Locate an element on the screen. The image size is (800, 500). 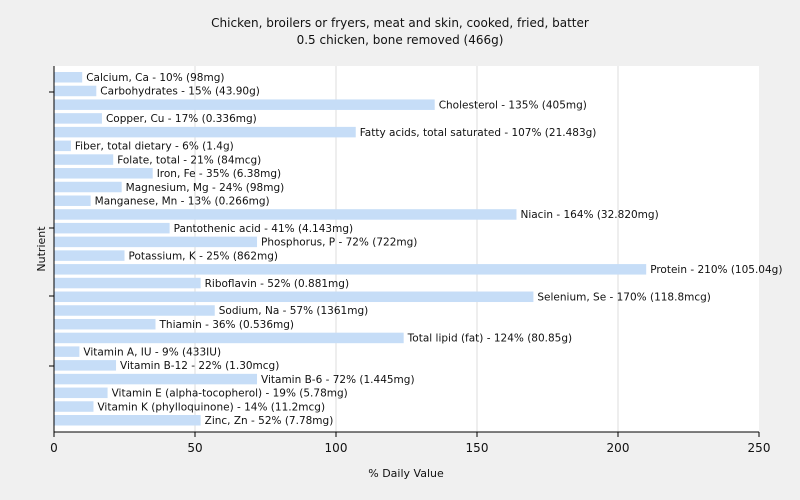
bar-label: Zinc, Zn - 52% (7.78mg) is located at coordinates (269, 421).